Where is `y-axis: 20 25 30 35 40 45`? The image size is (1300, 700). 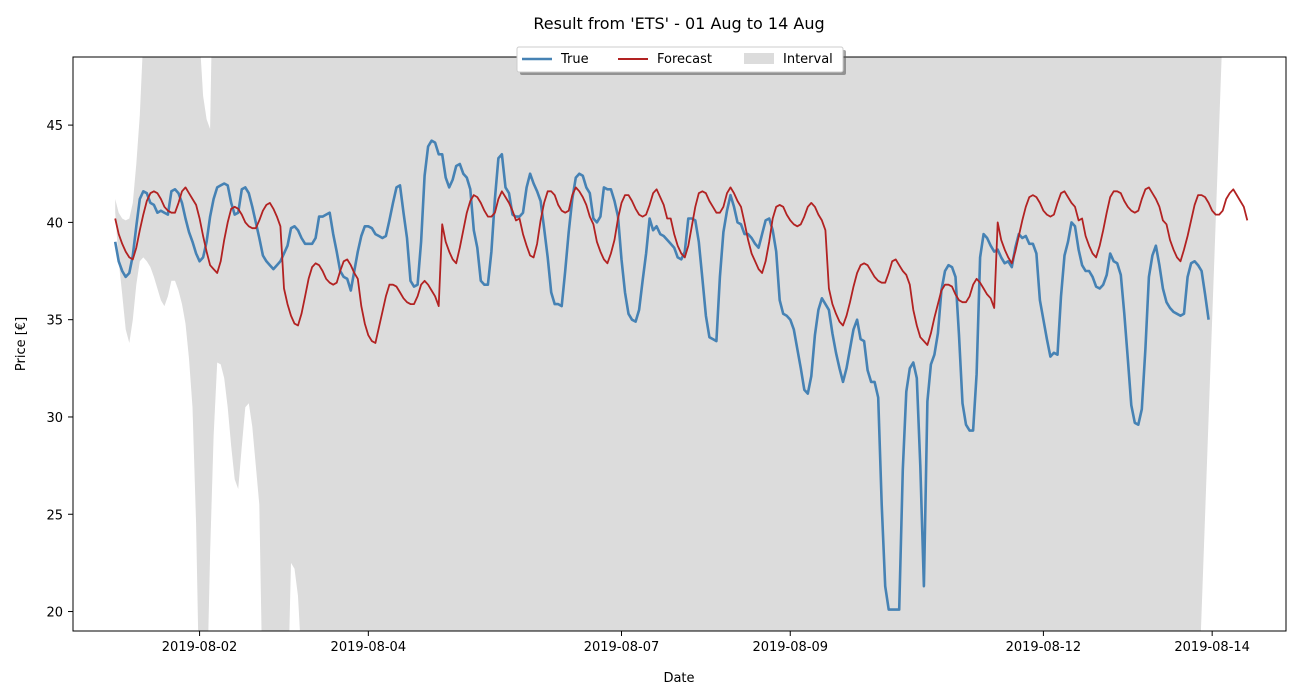
y-axis: 20 25 30 35 40 45 is located at coordinates (59, 370).